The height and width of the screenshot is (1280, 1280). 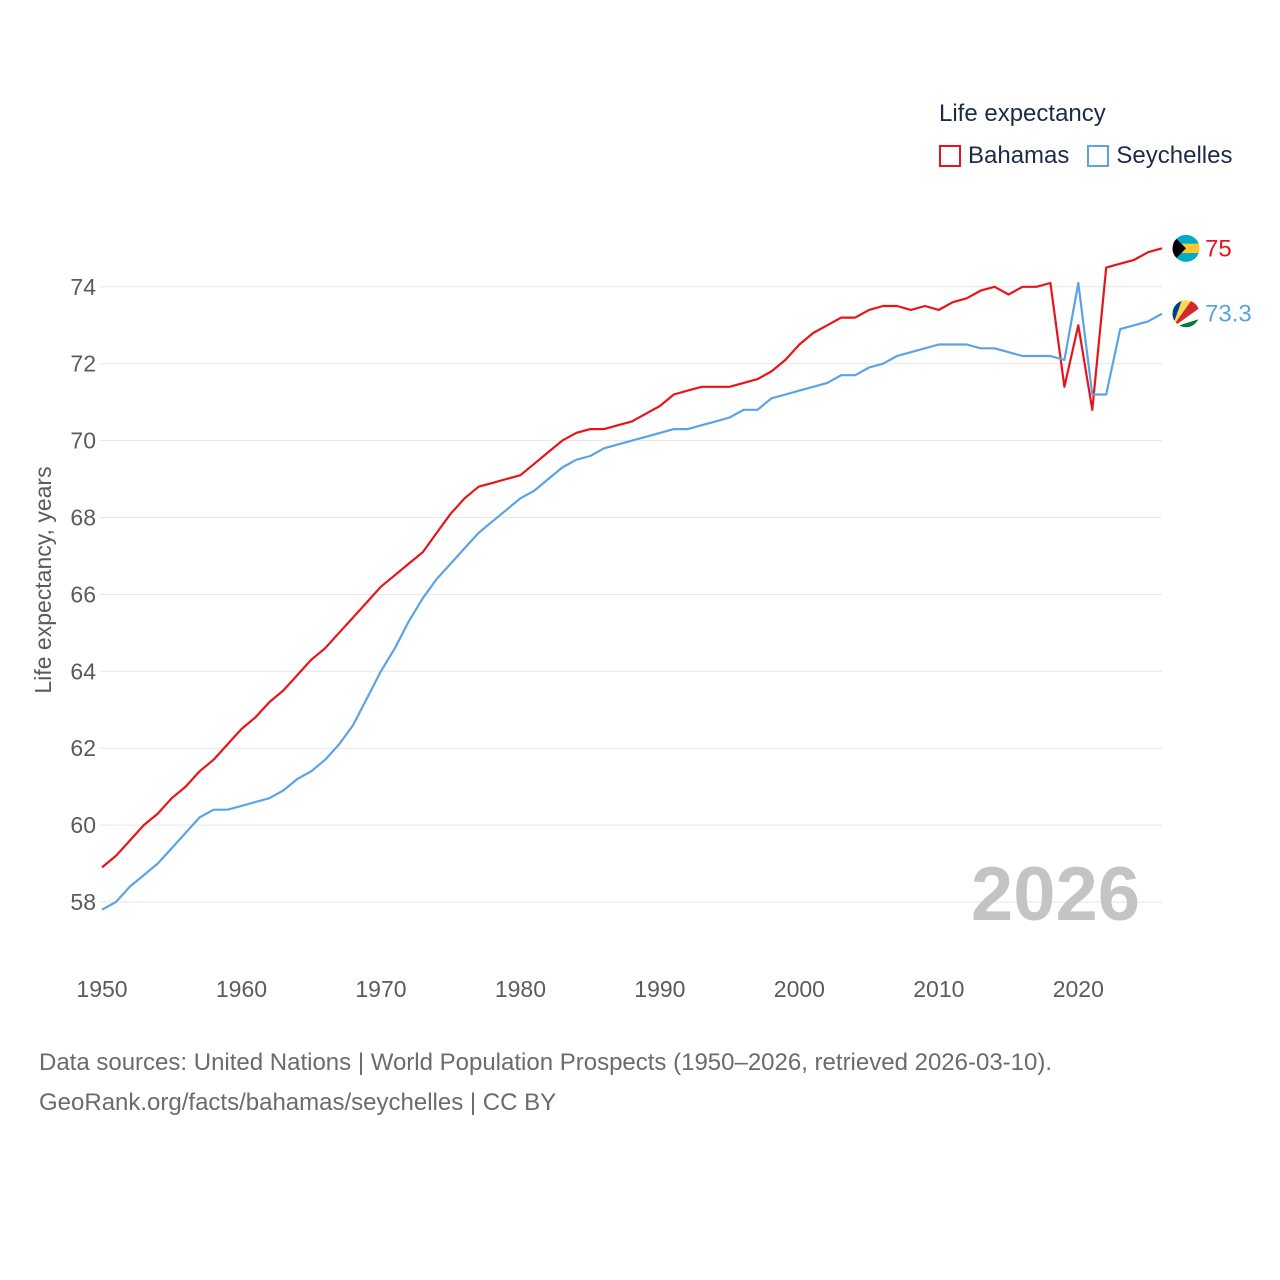 I want to click on legend-title: Life expectancy, so click(x=1022, y=113).